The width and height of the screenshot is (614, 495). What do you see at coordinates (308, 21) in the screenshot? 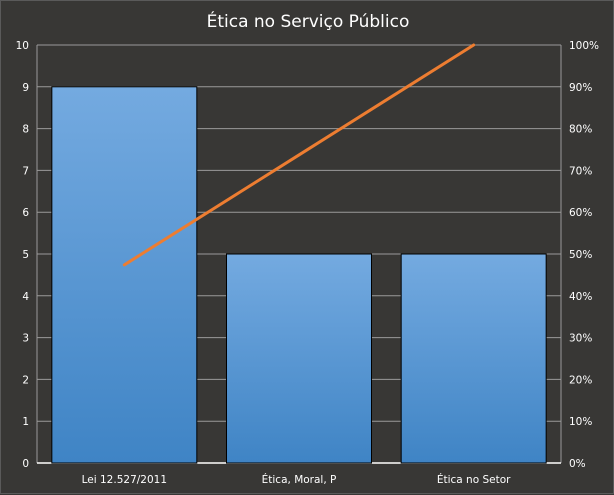
I see `chart-title: Ética no Serviço Público` at bounding box center [308, 21].